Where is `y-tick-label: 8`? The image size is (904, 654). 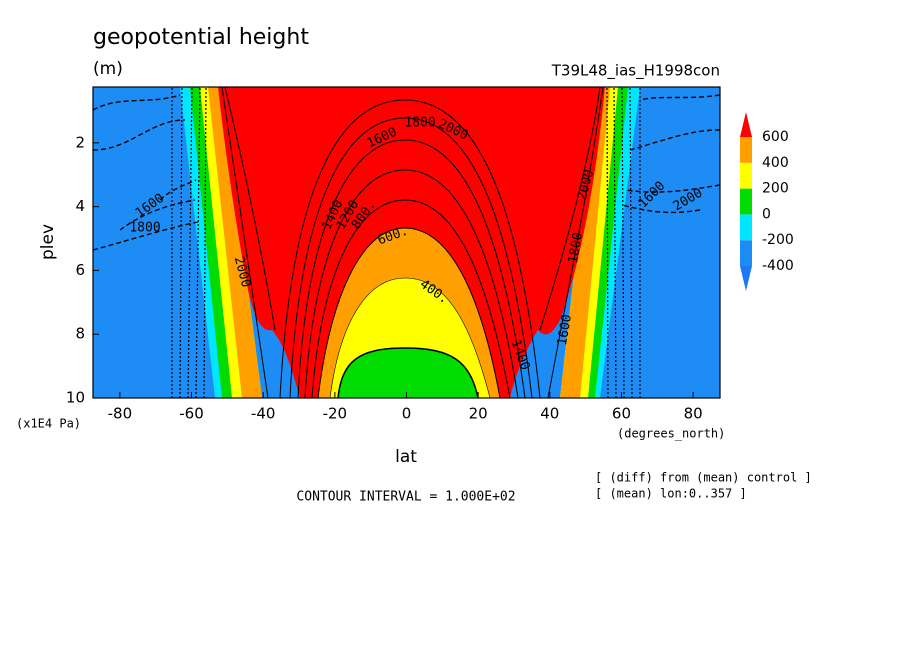 y-tick-label: 8 is located at coordinates (80, 334).